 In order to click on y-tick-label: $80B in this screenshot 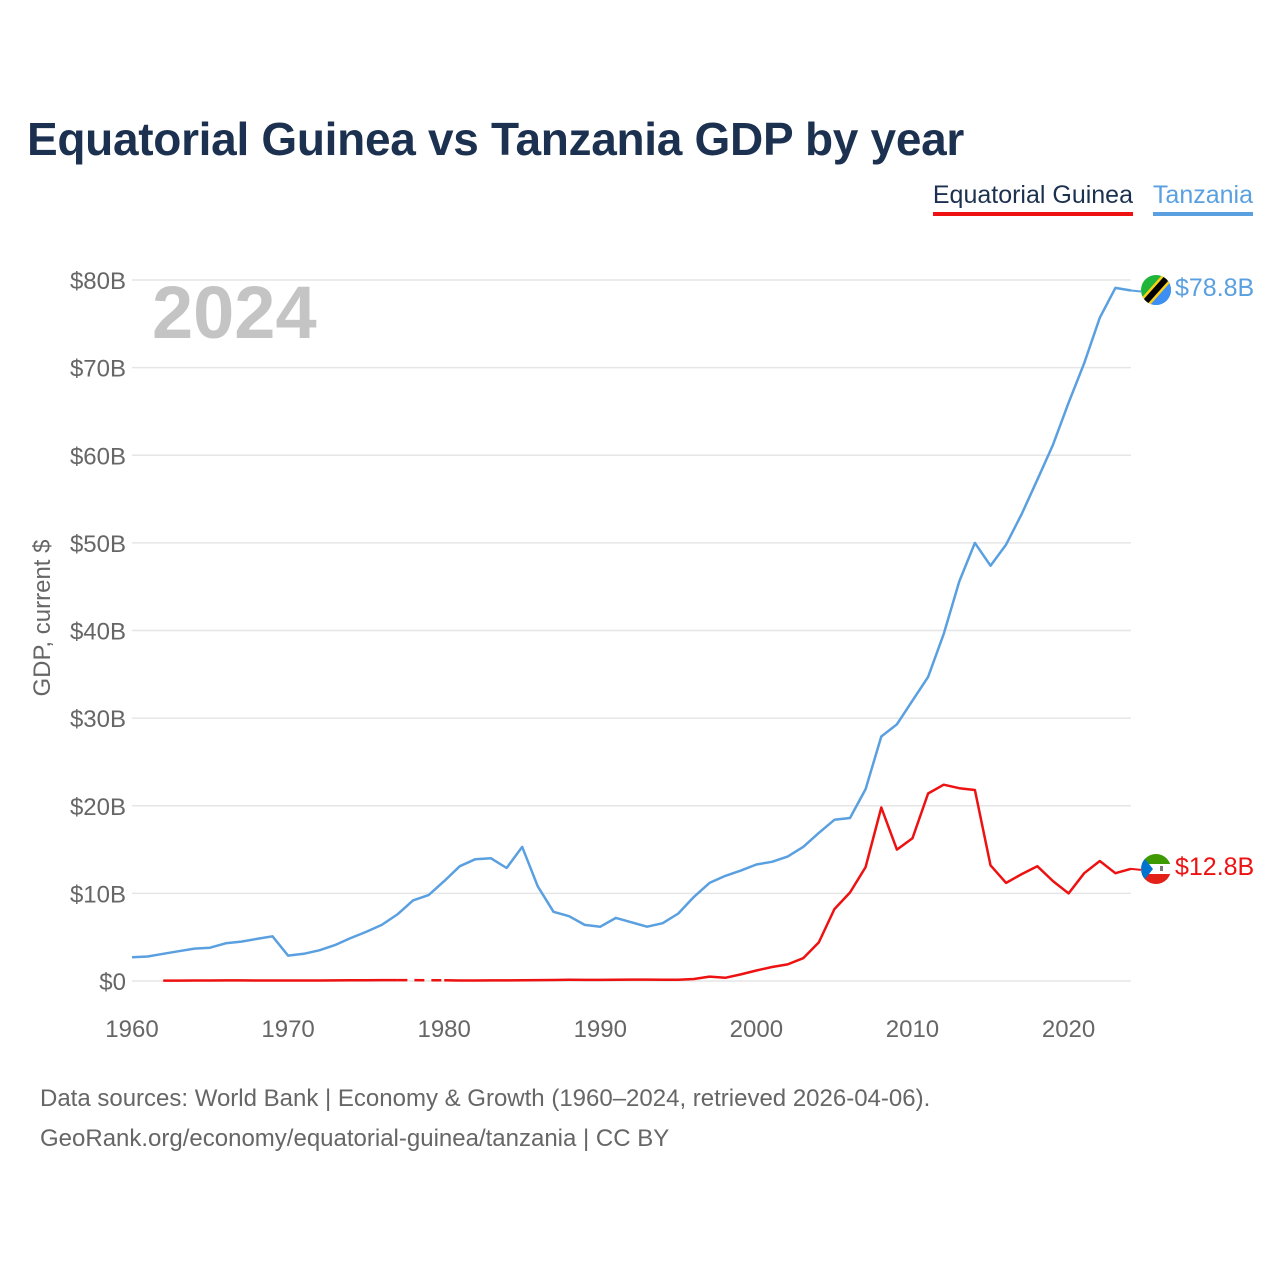, I will do `click(98, 281)`.